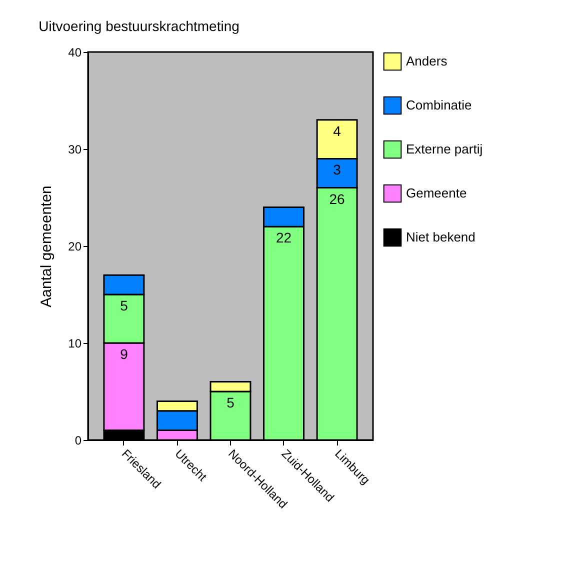  I want to click on y-tick-label: 30, so click(75, 149).